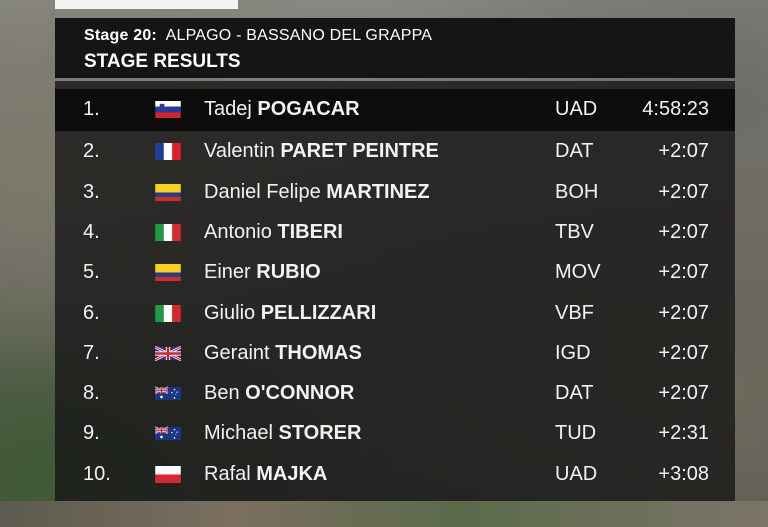 This screenshot has height=527, width=768. What do you see at coordinates (310, 232) in the screenshot?
I see `rider-last-name: TIBERI` at bounding box center [310, 232].